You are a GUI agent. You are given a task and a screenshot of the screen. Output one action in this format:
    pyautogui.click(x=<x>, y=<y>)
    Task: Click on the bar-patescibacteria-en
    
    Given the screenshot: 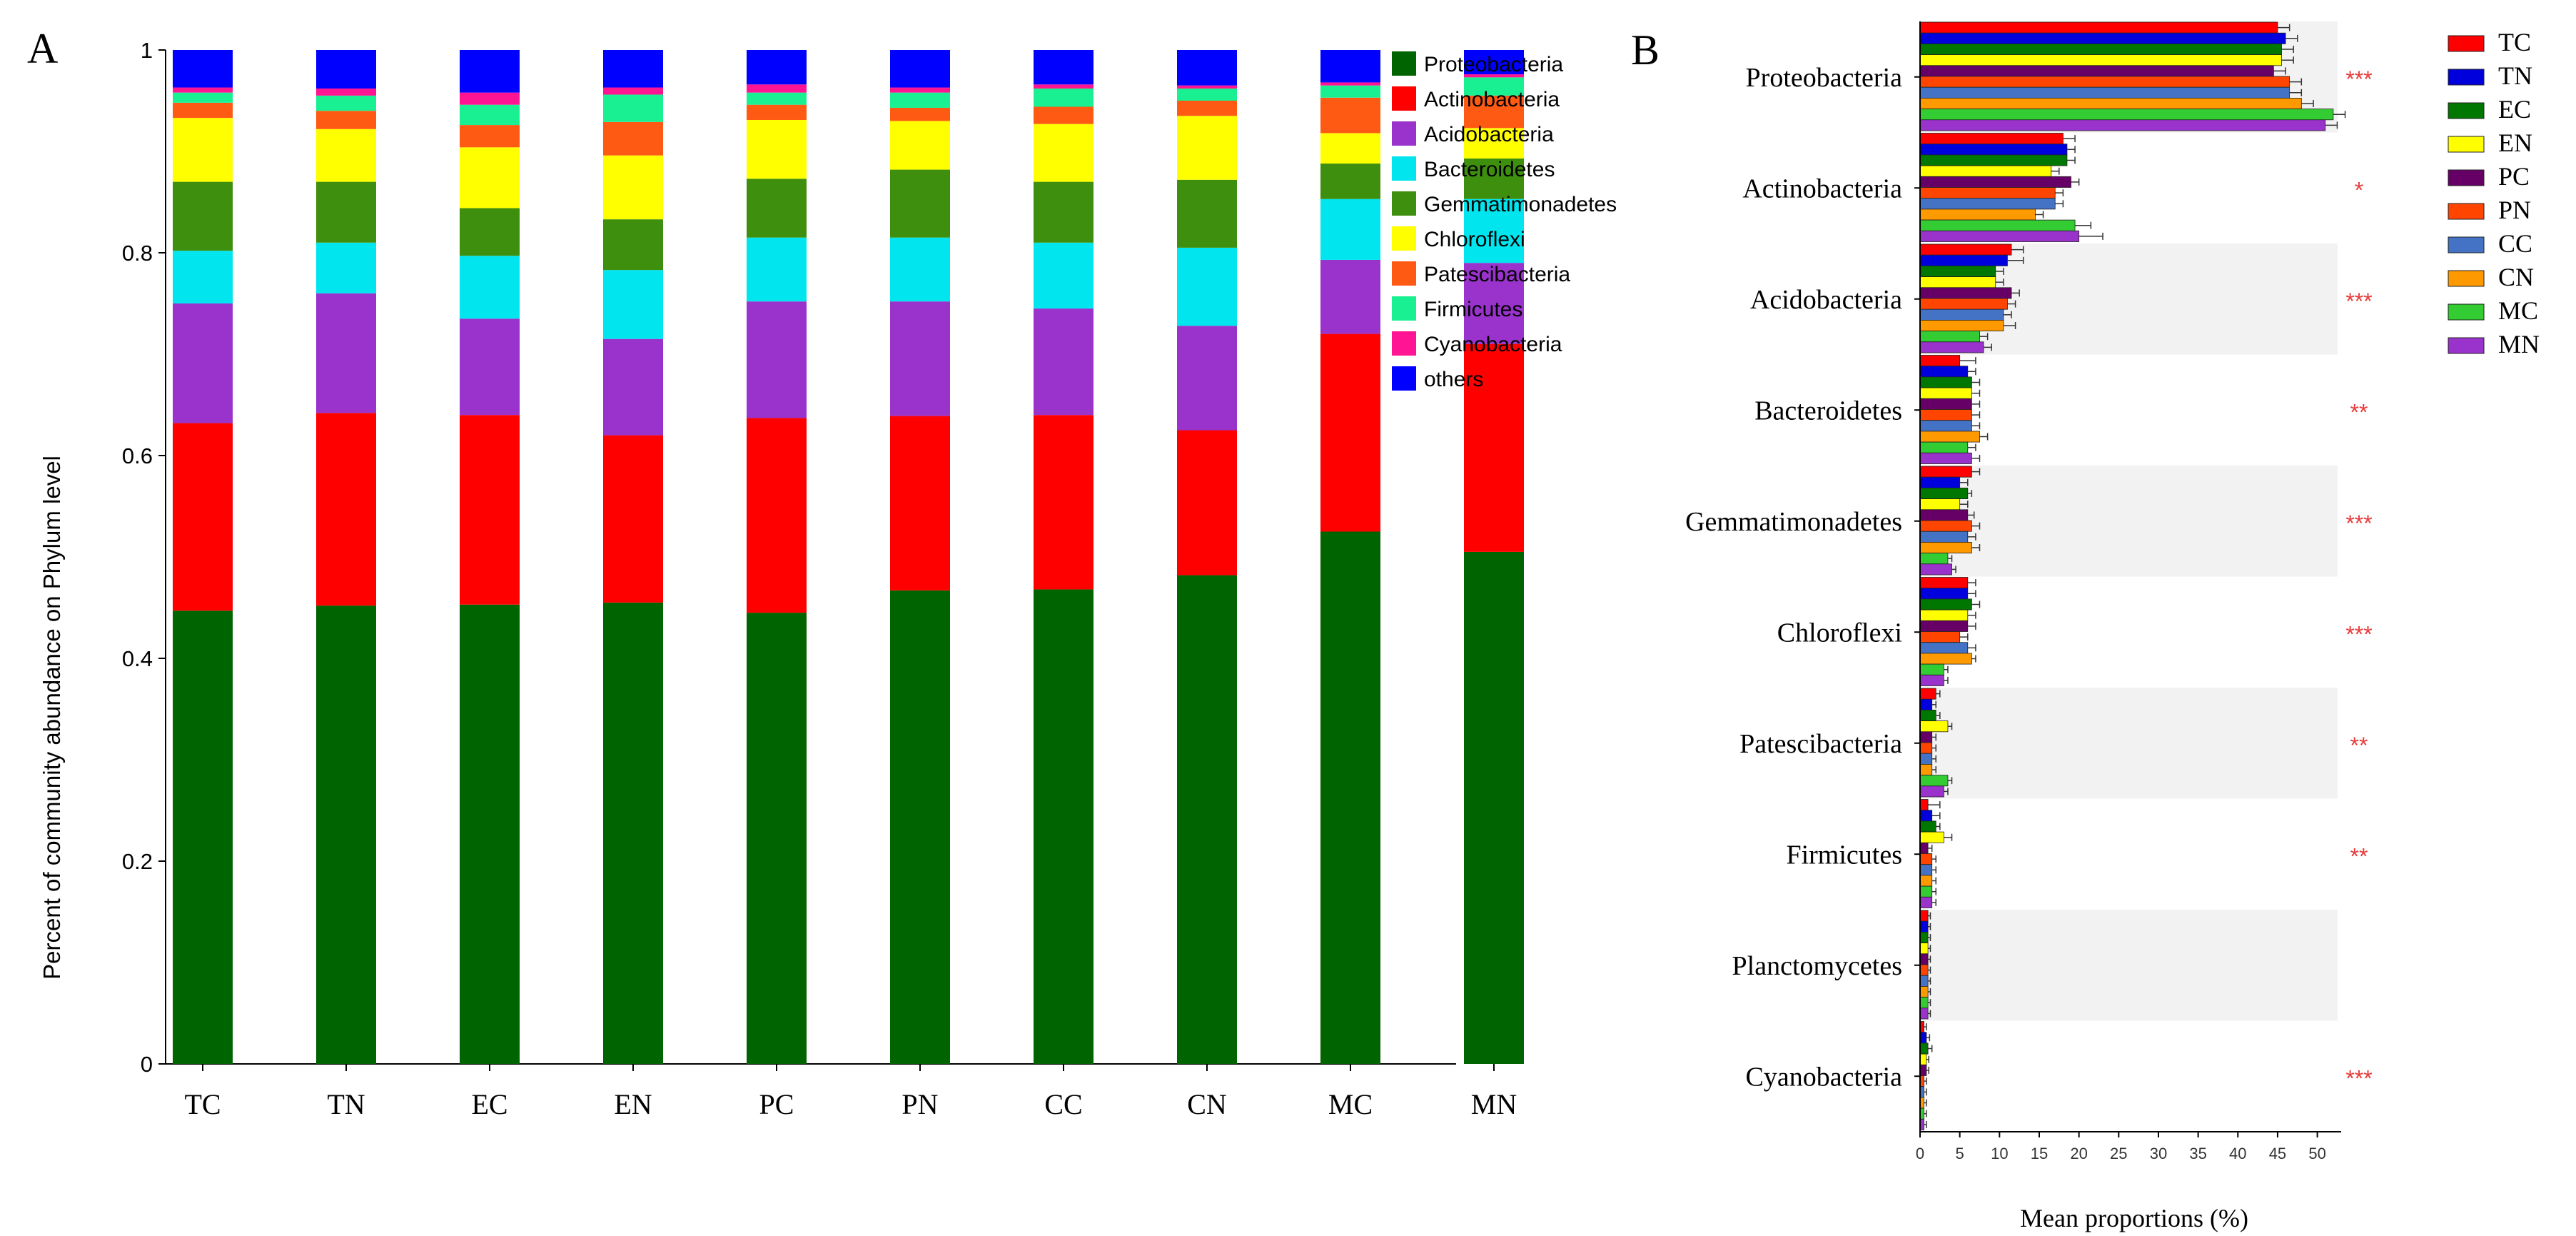 What is the action you would take?
    pyautogui.click(x=1934, y=726)
    